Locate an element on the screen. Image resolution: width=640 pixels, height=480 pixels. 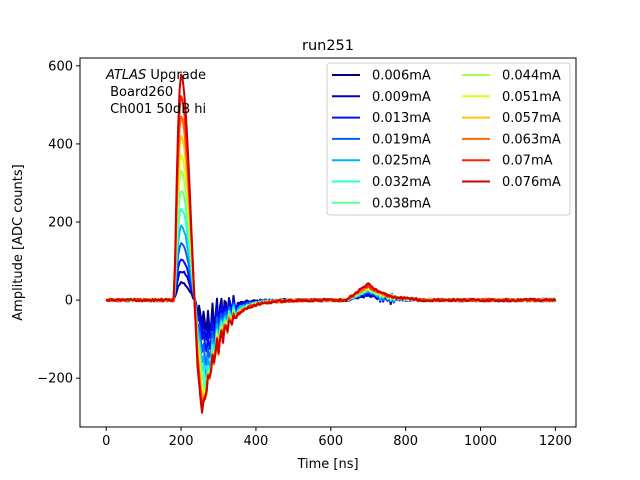
x-tick-label: 1000 is located at coordinates (480, 441).